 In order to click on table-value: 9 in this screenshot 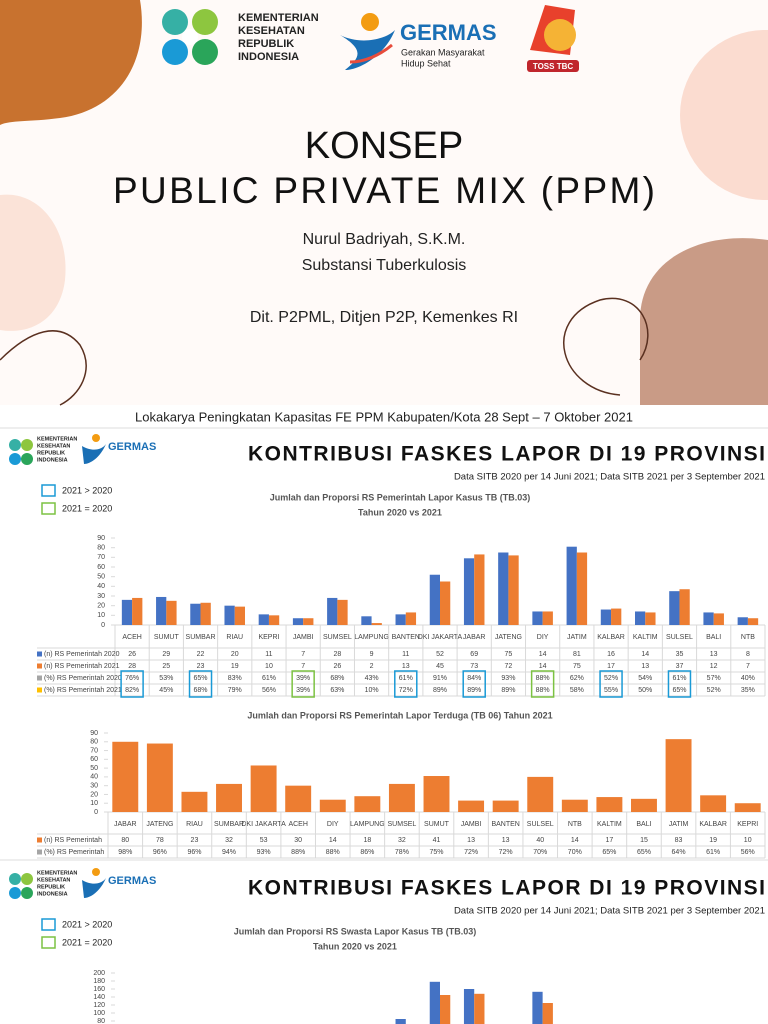, I will do `click(372, 654)`.